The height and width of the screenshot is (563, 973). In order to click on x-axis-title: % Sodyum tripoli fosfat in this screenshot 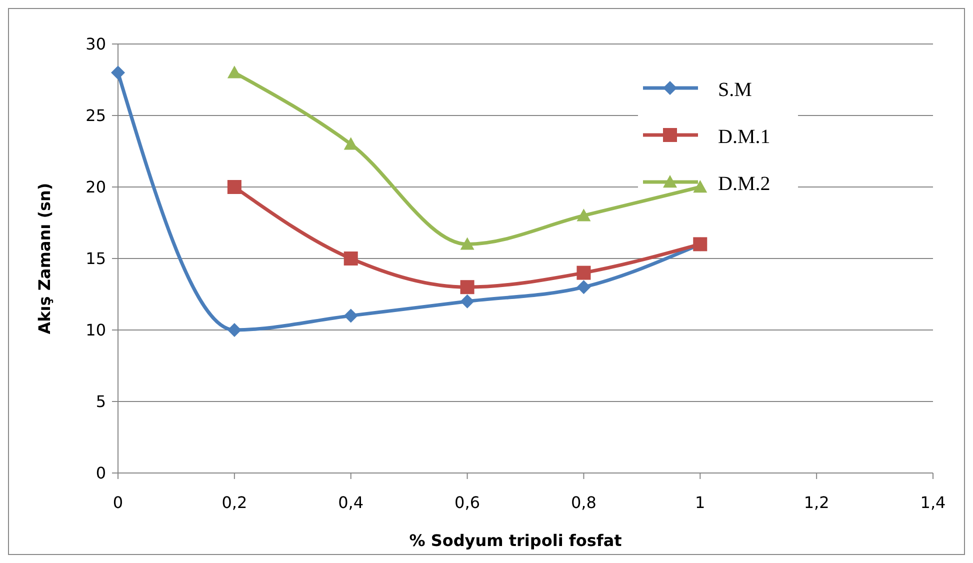, I will do `click(515, 540)`.